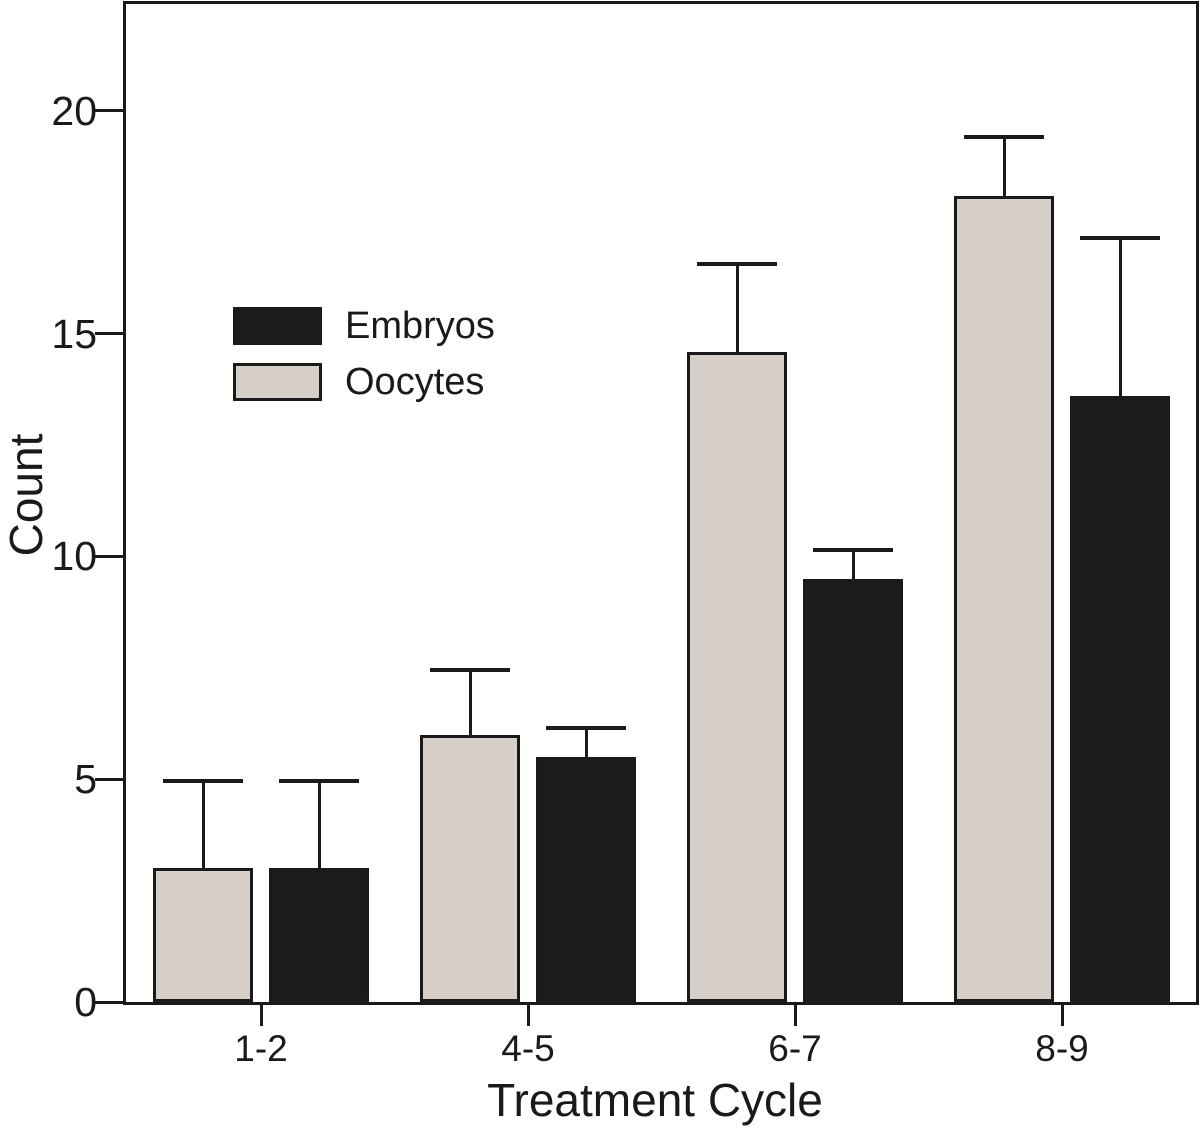 This screenshot has width=1200, height=1135. I want to click on y-tick-label: 0, so click(85, 1002).